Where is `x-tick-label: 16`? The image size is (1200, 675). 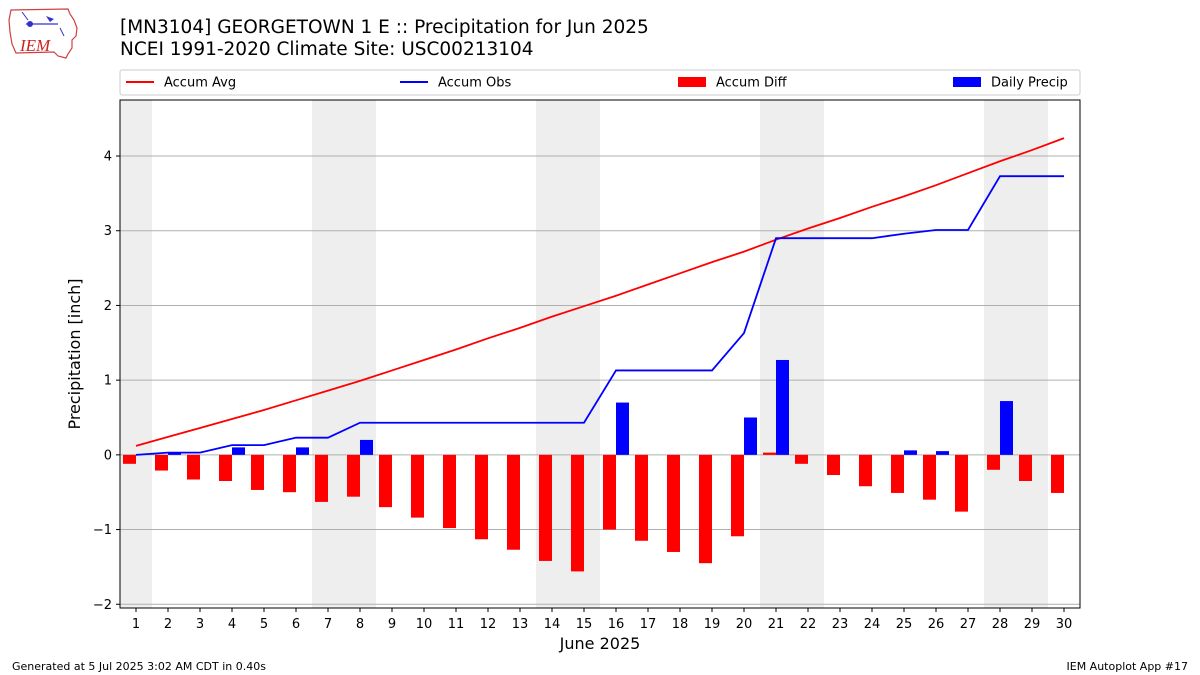
x-tick-label: 16 is located at coordinates (616, 624).